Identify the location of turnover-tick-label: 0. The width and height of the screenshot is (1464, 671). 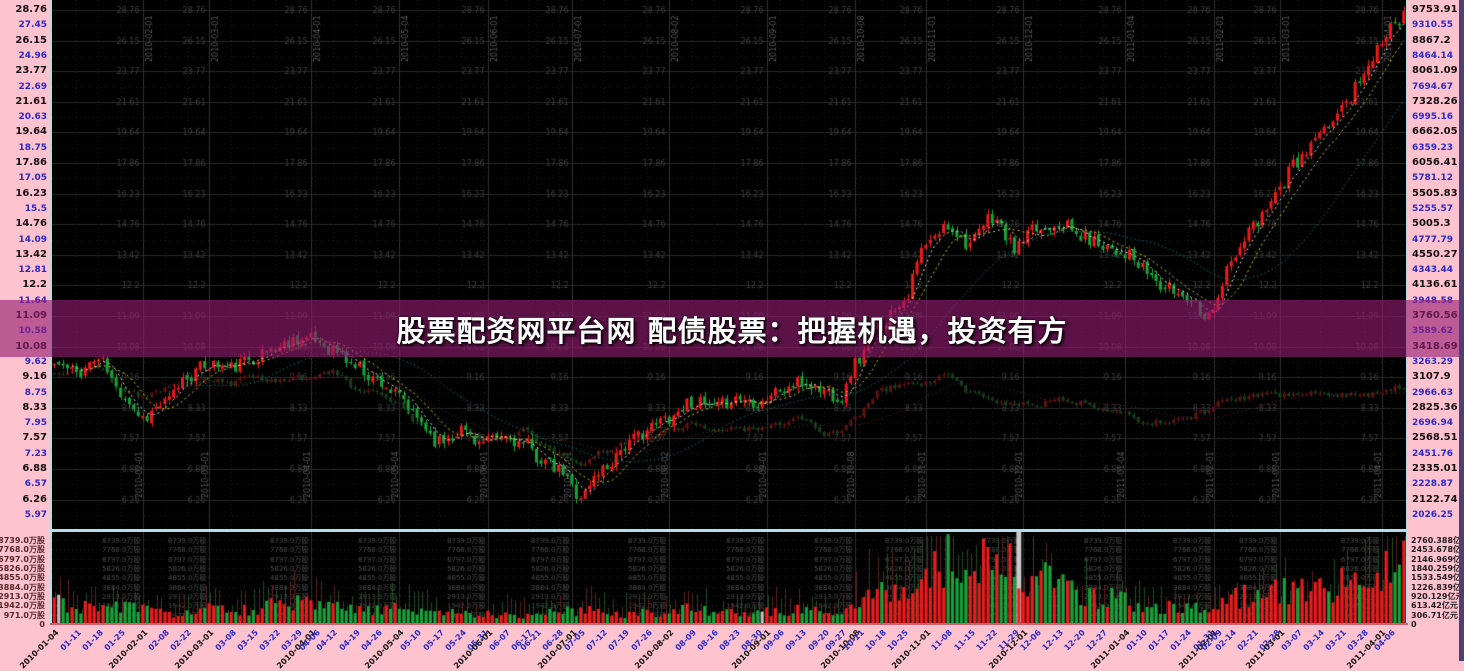
(1414, 624).